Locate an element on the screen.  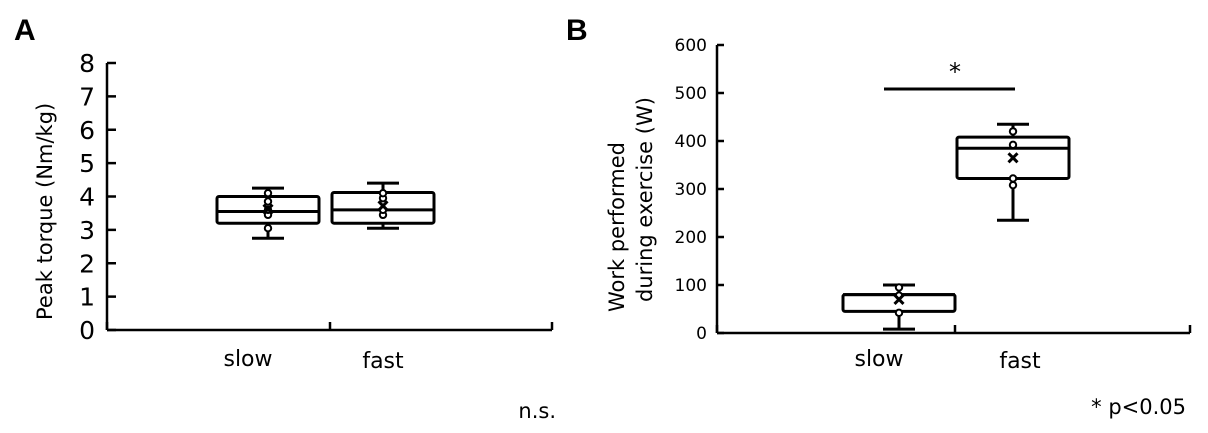
panel-b-category-slow: slow is located at coordinates (878, 359).